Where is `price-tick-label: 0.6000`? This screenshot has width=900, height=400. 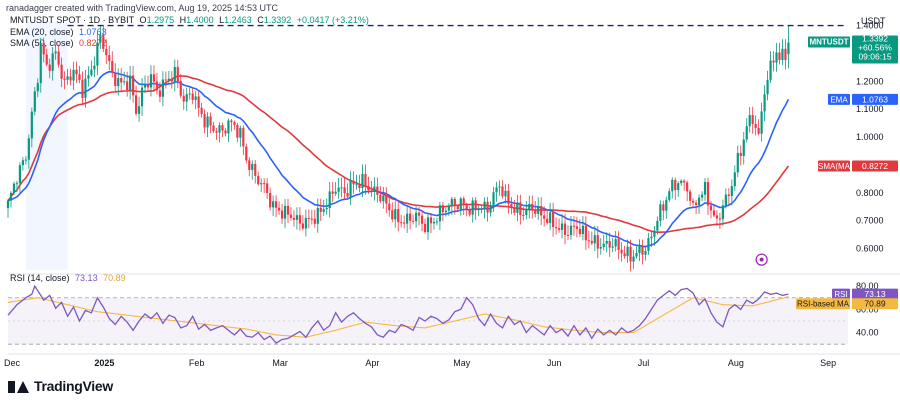
price-tick-label: 0.6000 is located at coordinates (870, 248).